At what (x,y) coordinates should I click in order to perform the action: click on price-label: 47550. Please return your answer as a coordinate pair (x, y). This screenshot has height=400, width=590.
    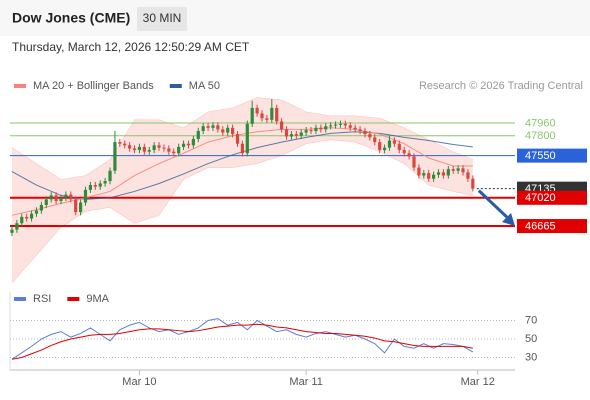
    Looking at the image, I should click on (540, 156).